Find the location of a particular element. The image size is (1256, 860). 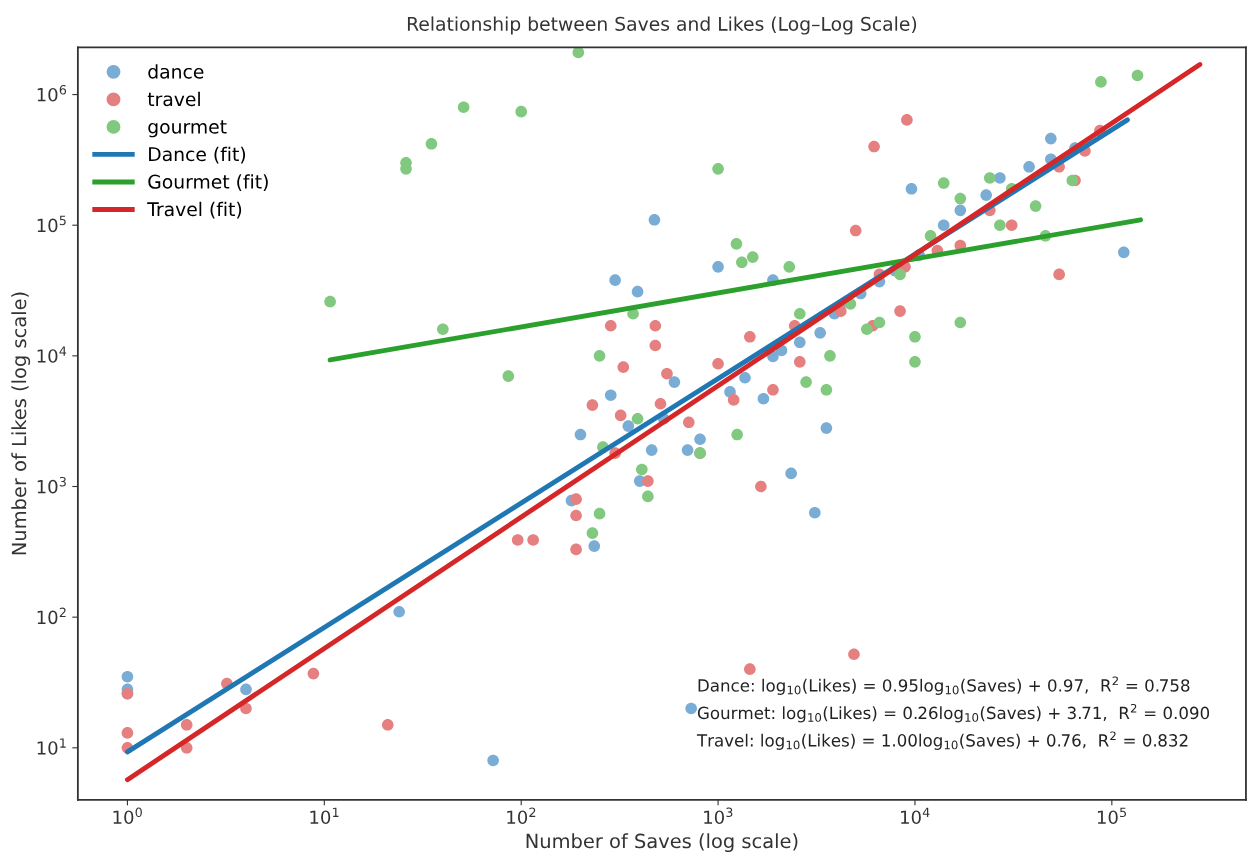

legend-label: dance is located at coordinates (176, 71).